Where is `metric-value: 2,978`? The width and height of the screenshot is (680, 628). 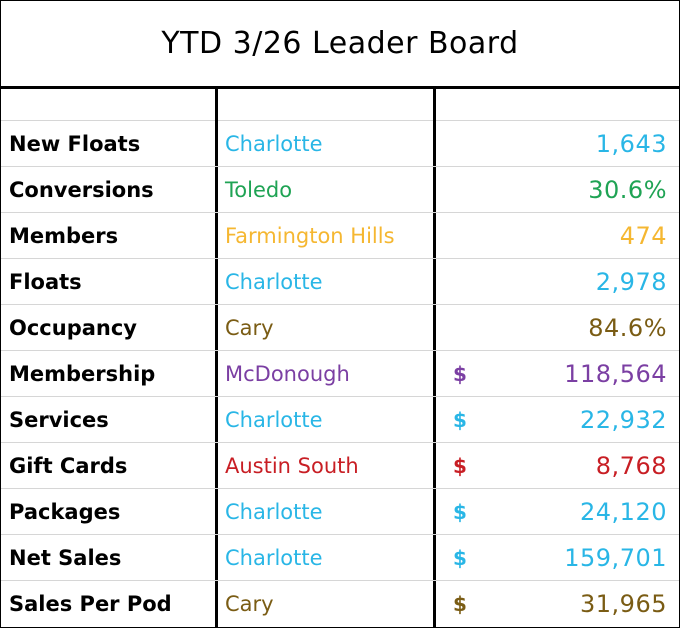 metric-value: 2,978 is located at coordinates (631, 282).